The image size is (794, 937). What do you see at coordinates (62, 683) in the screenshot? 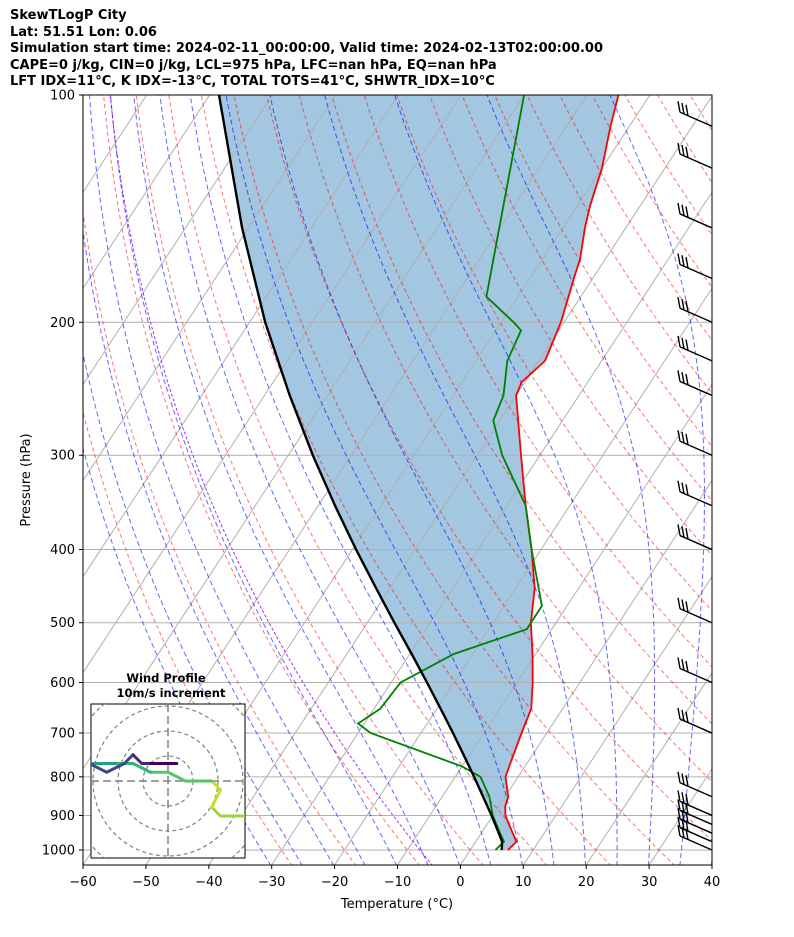
I see `y-tick-label: 600` at bounding box center [62, 683].